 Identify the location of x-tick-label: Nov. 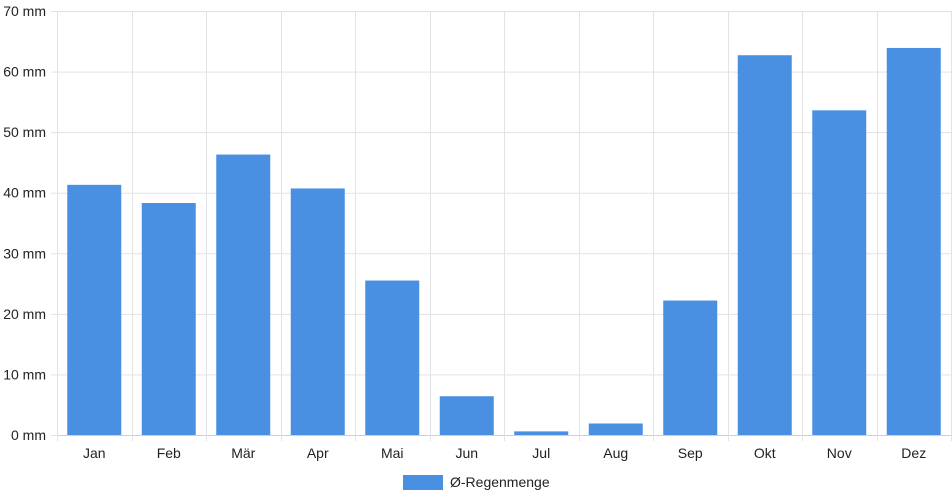
(839, 453).